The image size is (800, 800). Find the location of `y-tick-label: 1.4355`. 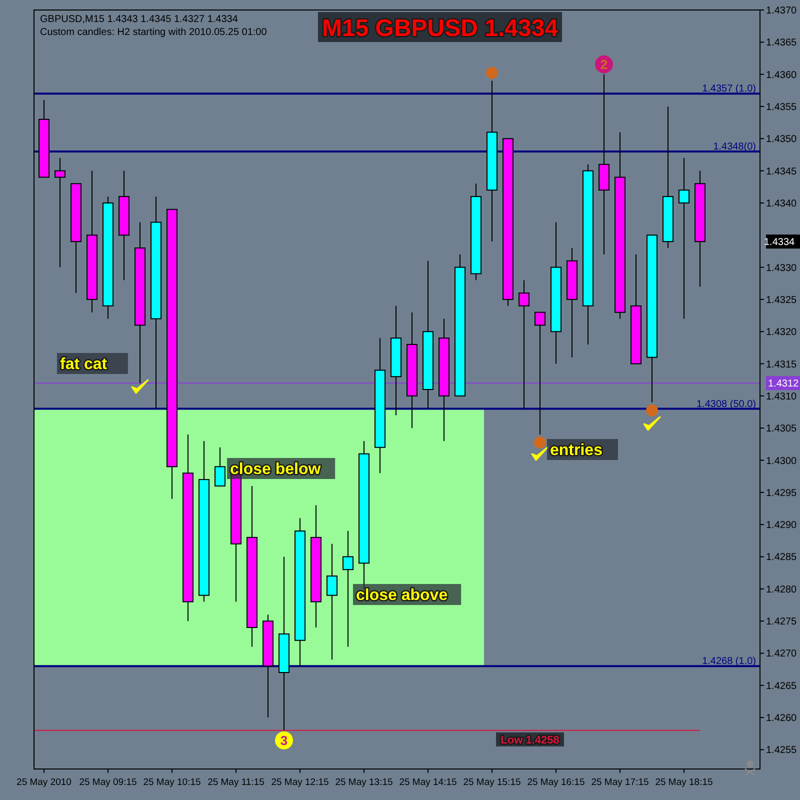

y-tick-label: 1.4355 is located at coordinates (782, 107).